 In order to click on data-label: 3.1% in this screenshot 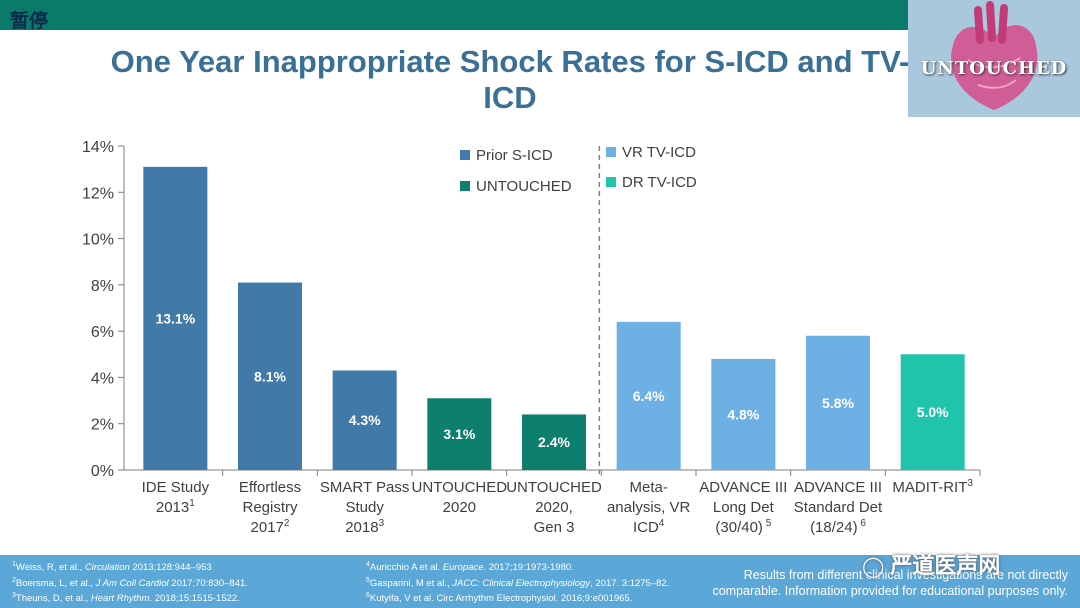, I will do `click(459, 434)`.